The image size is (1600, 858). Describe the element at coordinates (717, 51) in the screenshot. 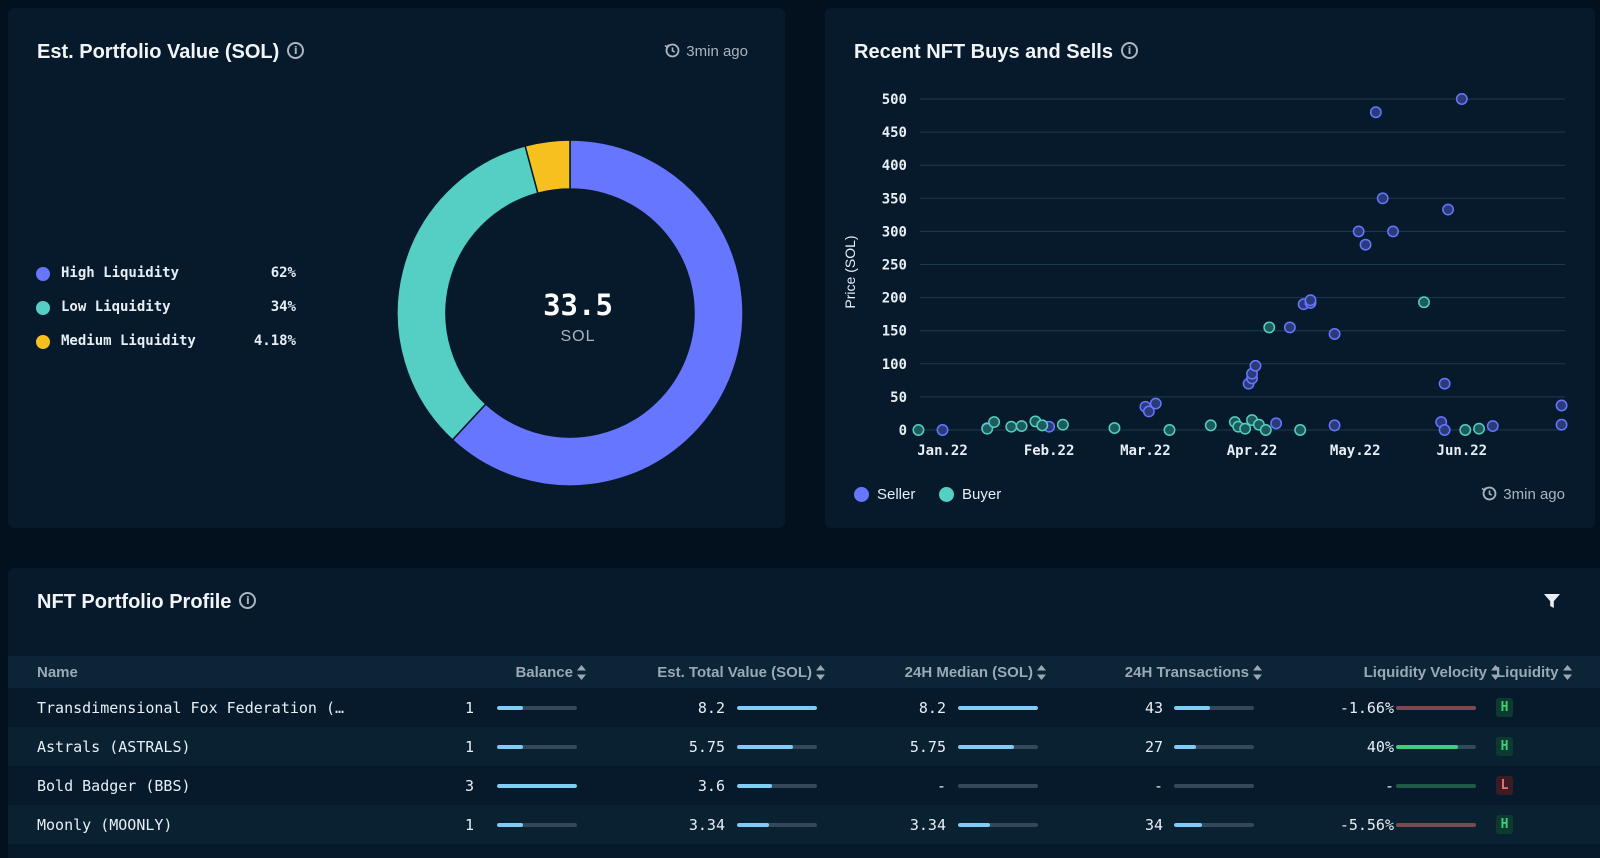

I see `portfolio-updated-text: 3min ago` at that location.